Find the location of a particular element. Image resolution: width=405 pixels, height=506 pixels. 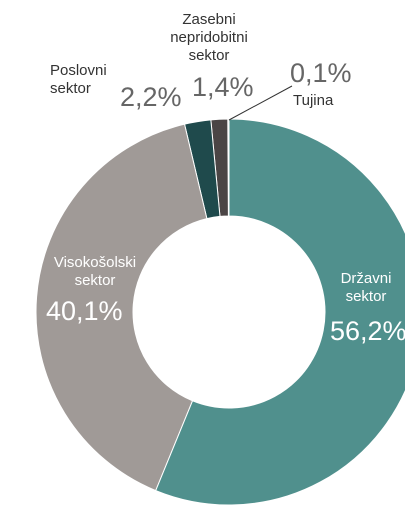

value-label: 40,1% is located at coordinates (84, 311).